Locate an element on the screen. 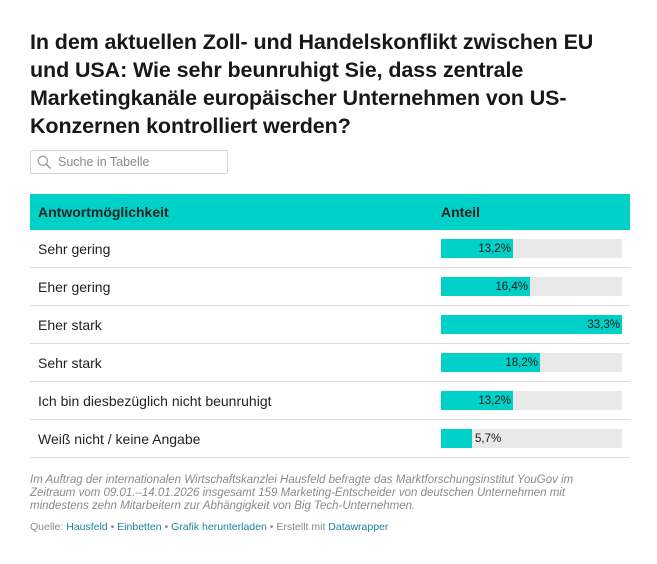  row-share-cell: 5,7% is located at coordinates (530, 438).